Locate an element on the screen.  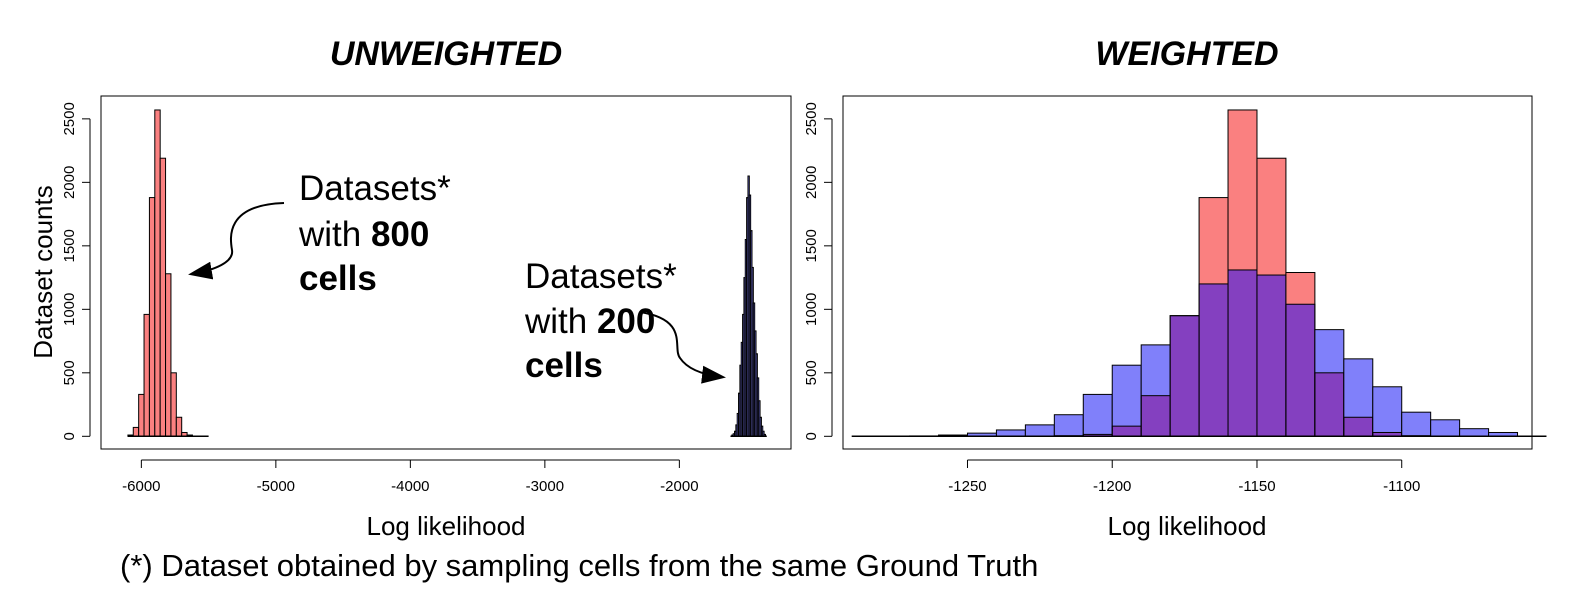
annotation-200-line3: cells is located at coordinates (564, 365).